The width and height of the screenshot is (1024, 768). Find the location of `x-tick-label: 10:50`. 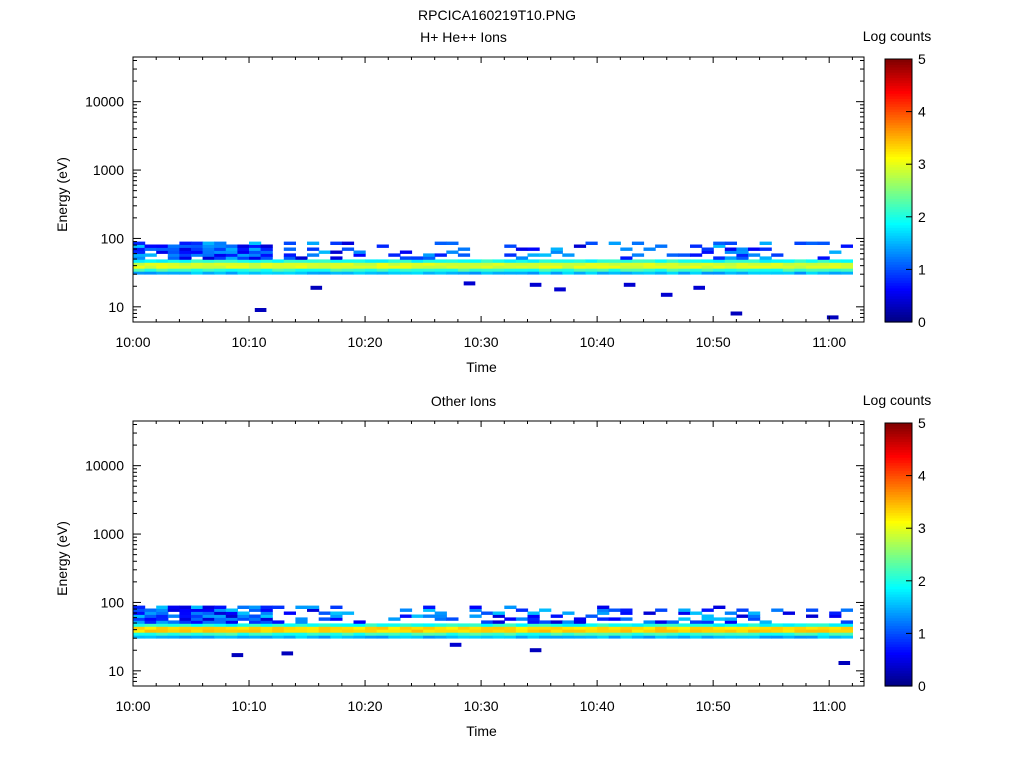

x-tick-label: 10:50 is located at coordinates (713, 706).